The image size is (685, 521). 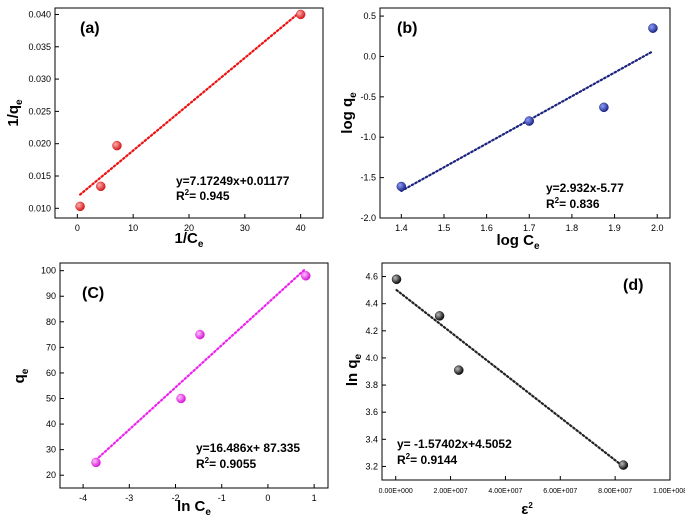 What do you see at coordinates (222, 498) in the screenshot?
I see `x-tick-label: -1` at bounding box center [222, 498].